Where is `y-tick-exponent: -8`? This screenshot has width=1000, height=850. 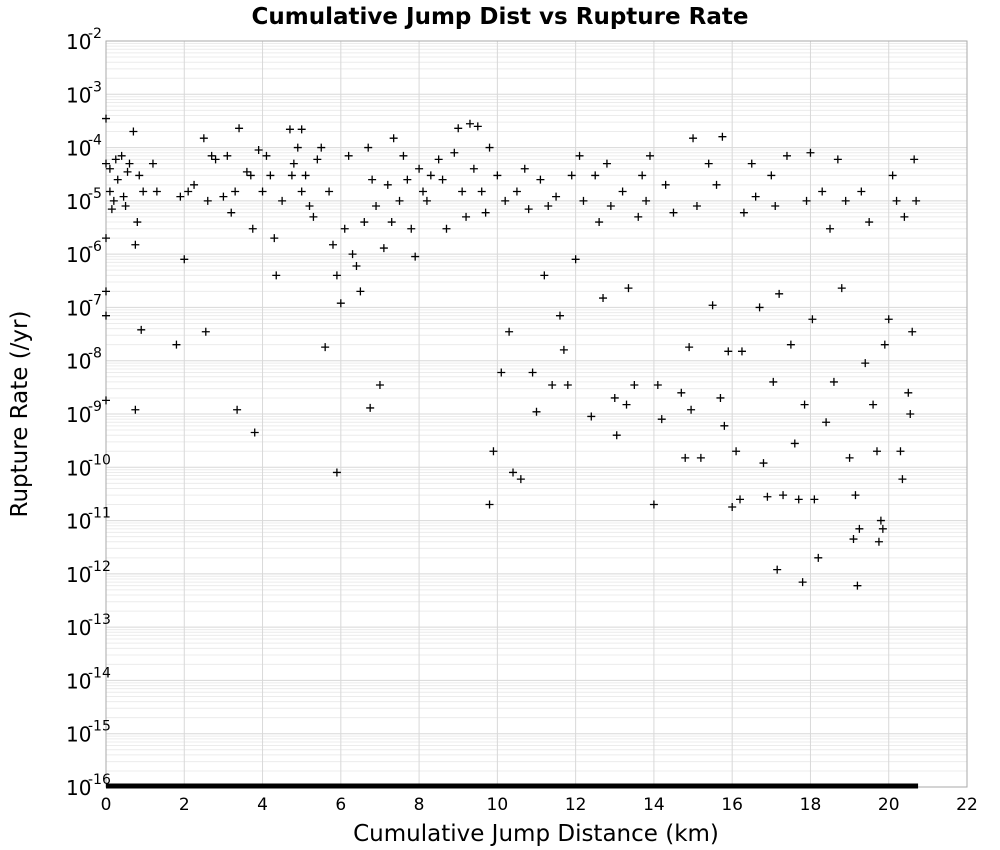 y-tick-exponent: -8 is located at coordinates (95, 354).